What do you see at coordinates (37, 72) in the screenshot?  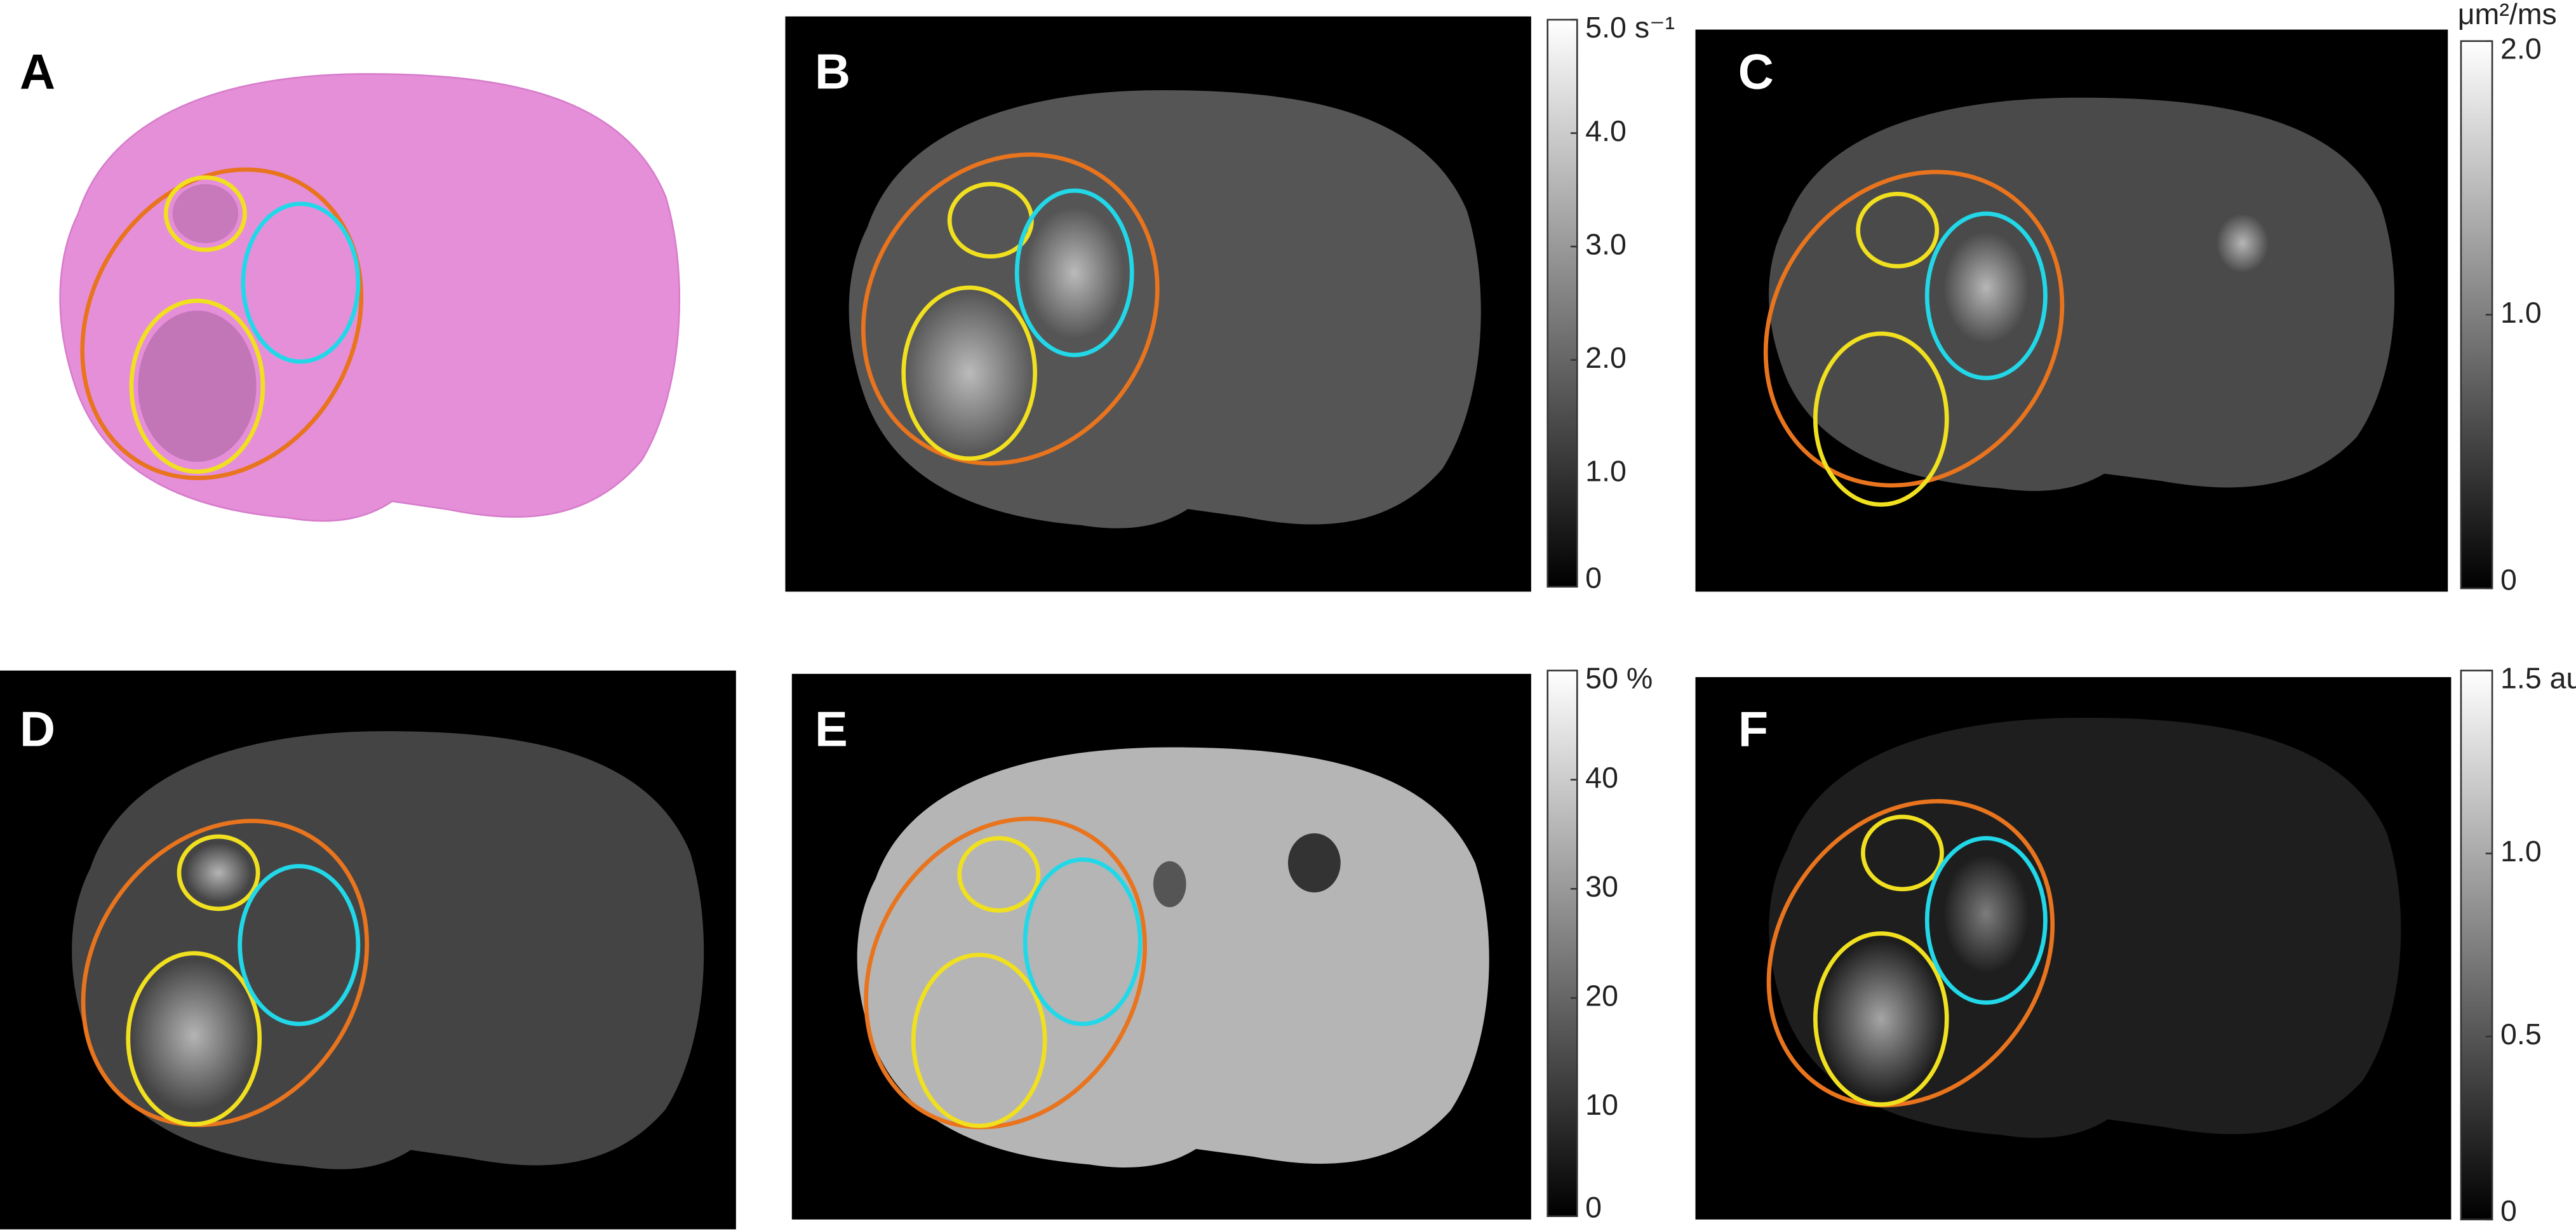 I see `panel-label: A` at bounding box center [37, 72].